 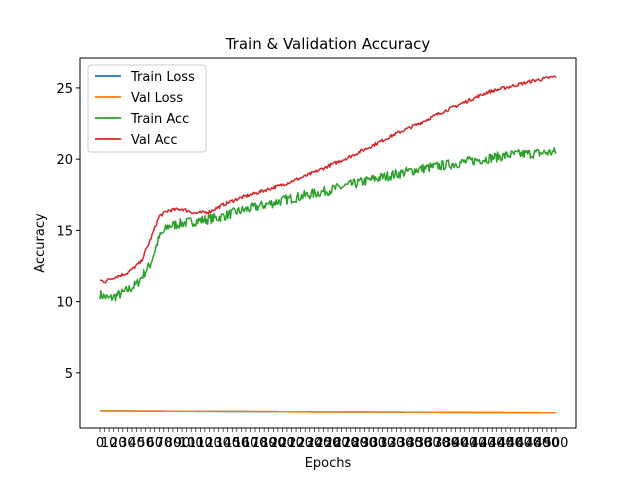 I want to click on x-tick-label: 310, so click(x=382, y=443).